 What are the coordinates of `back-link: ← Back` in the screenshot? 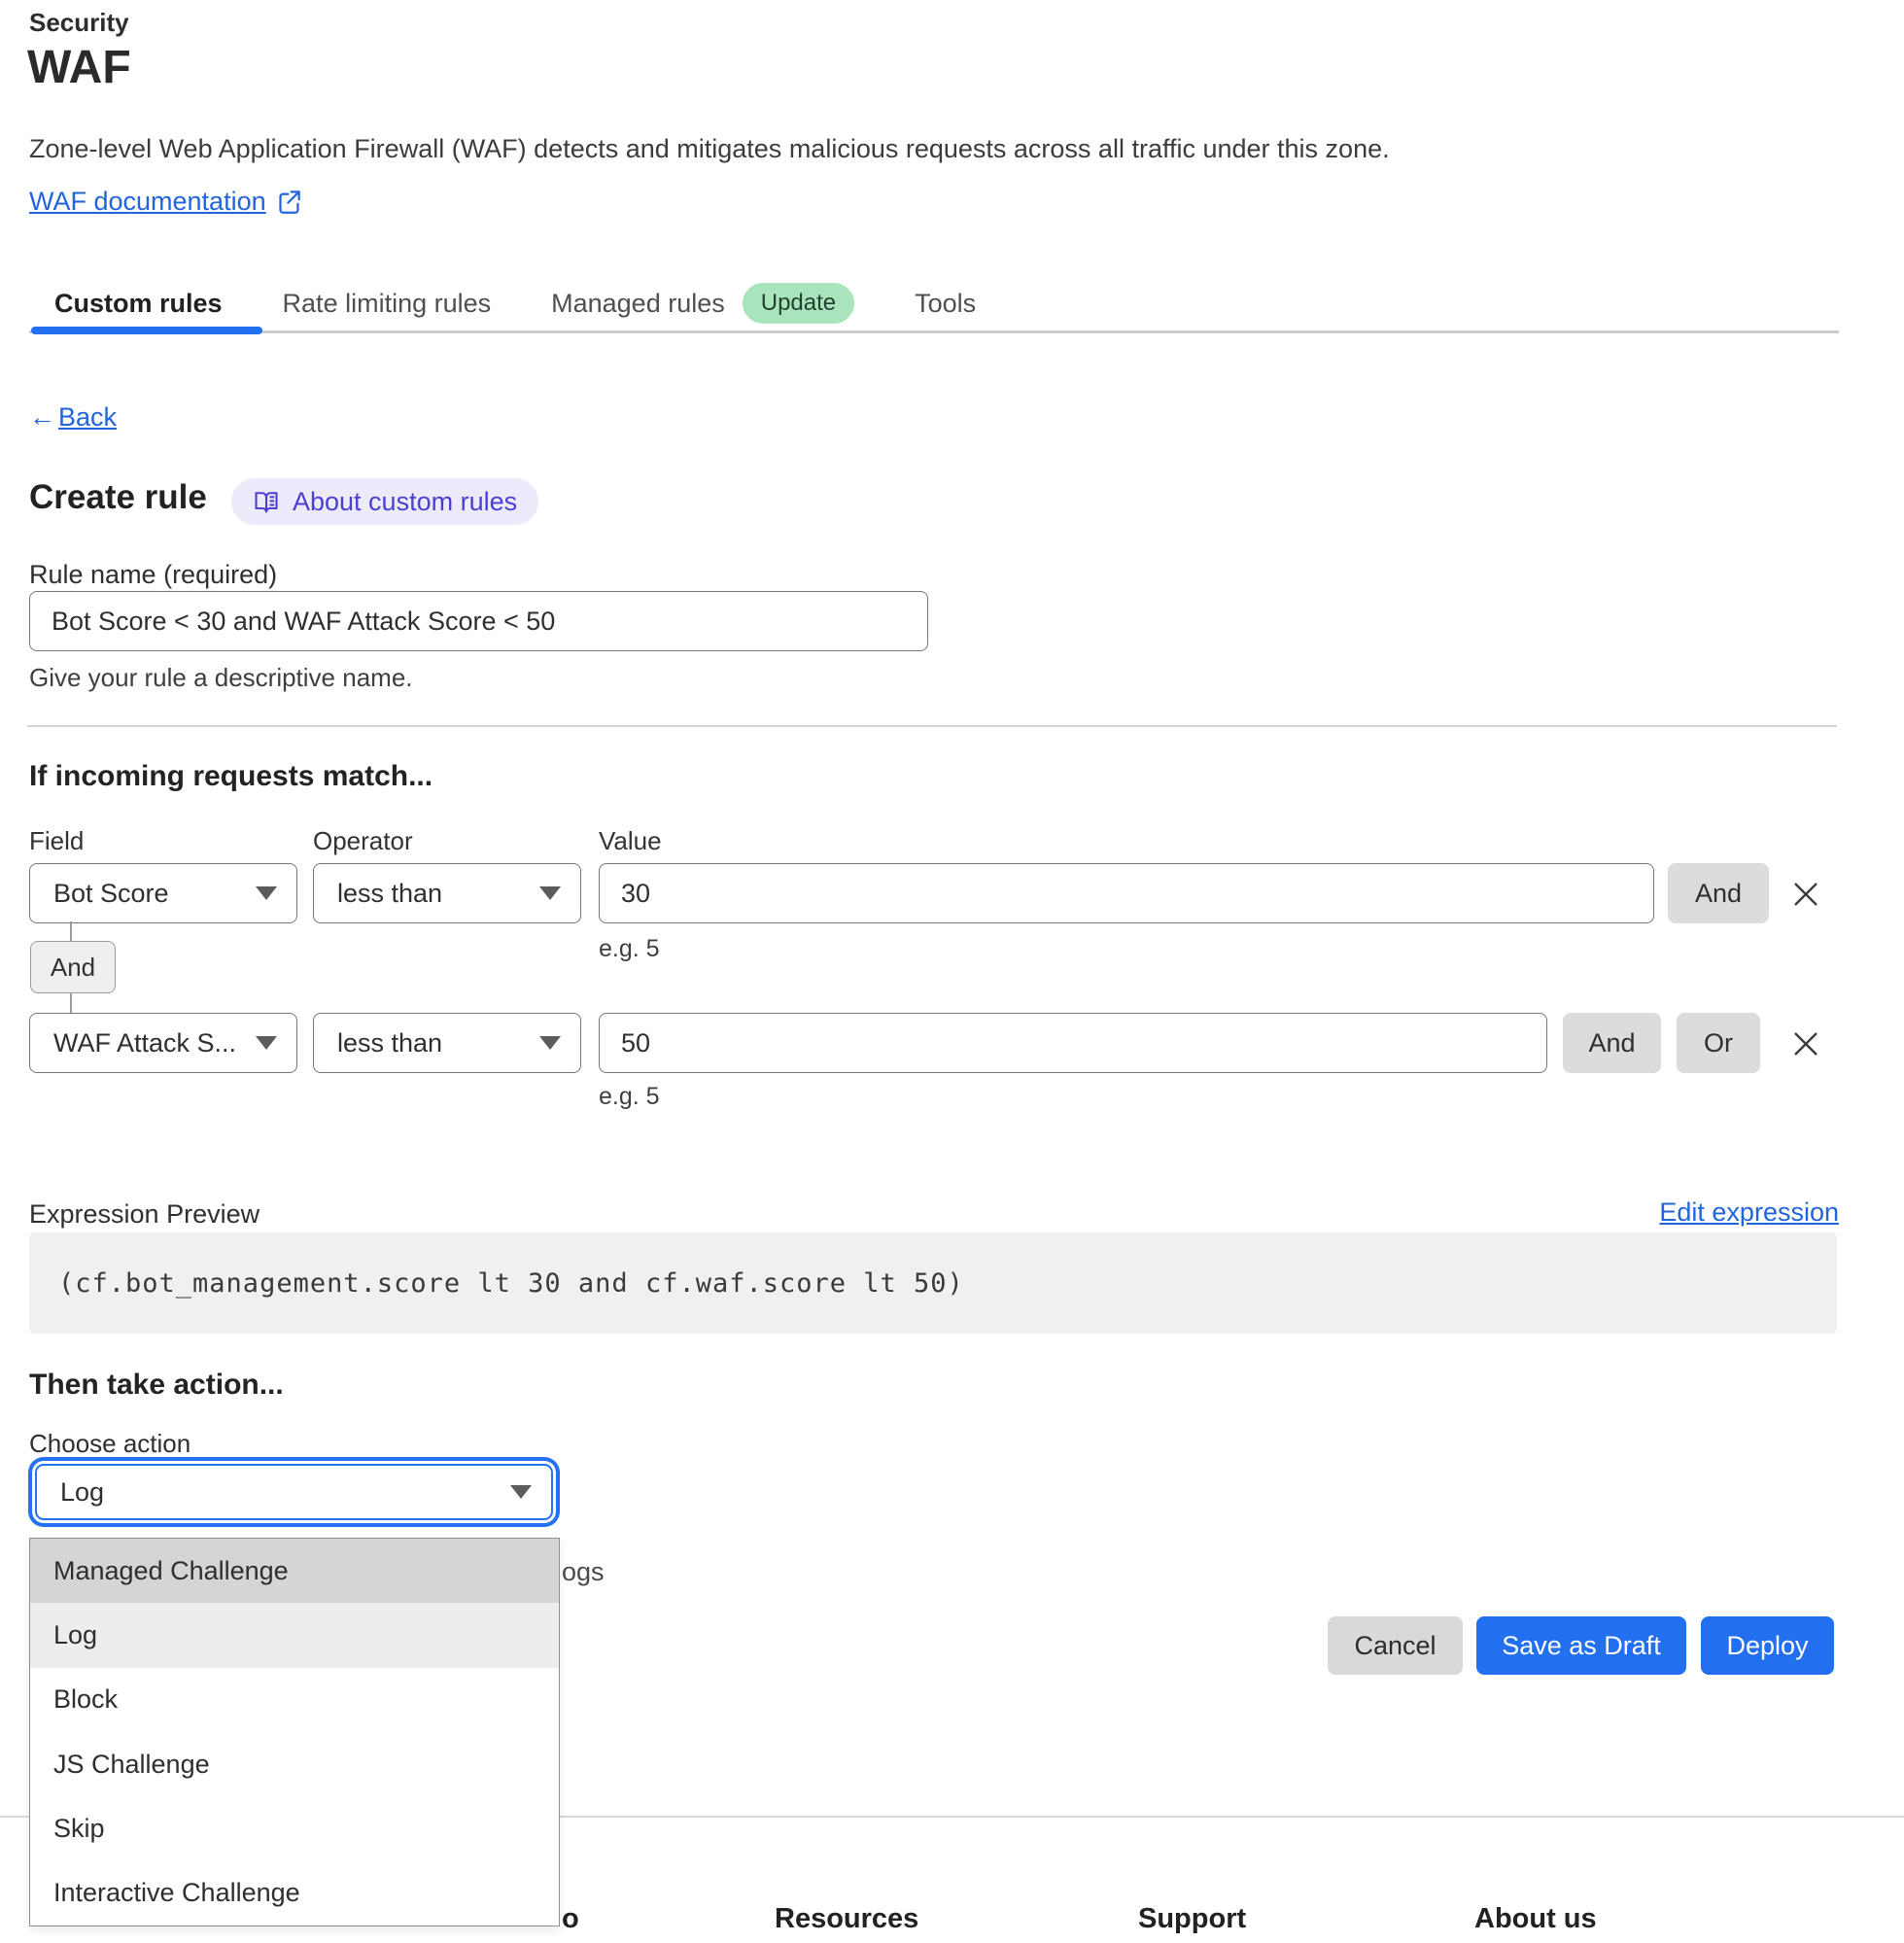 It's located at (73, 417).